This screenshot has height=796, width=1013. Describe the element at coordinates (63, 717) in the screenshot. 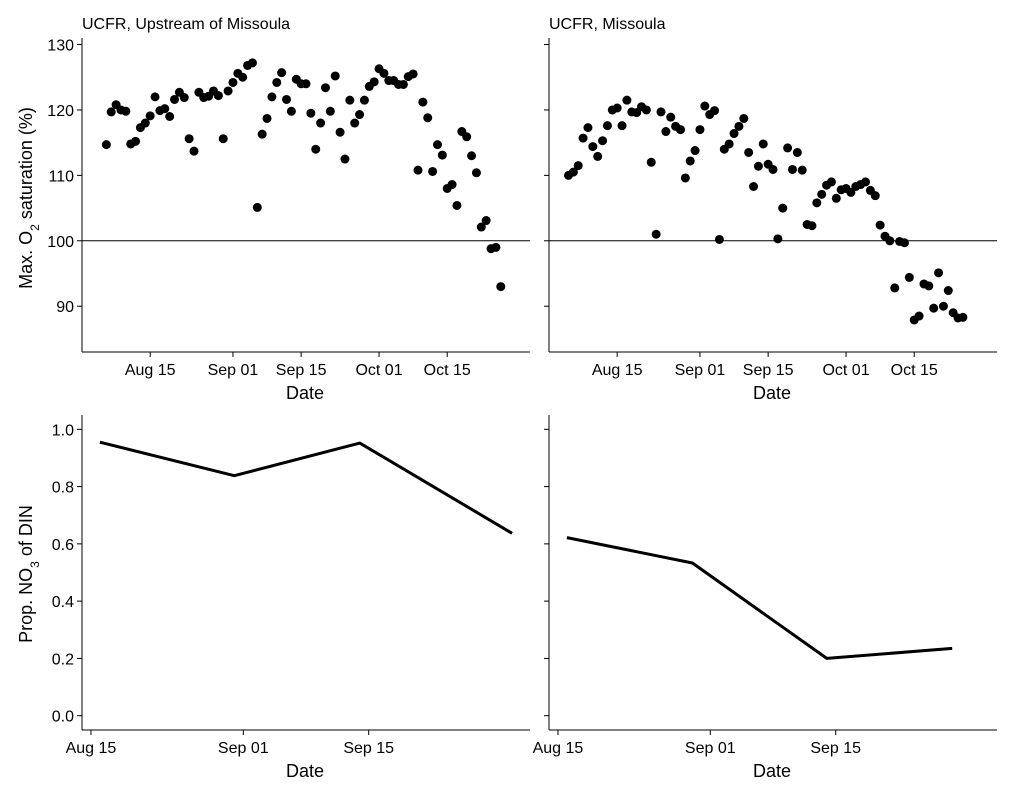

I see `y-tick-label: 0.0` at that location.